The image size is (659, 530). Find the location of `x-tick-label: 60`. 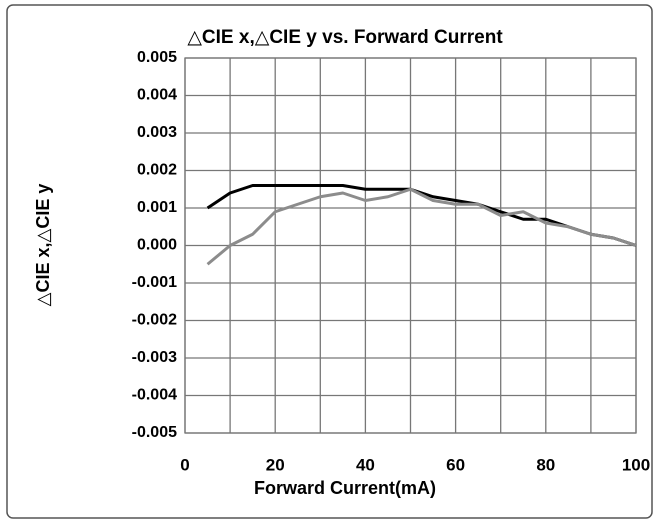

x-tick-label: 60 is located at coordinates (455, 464).